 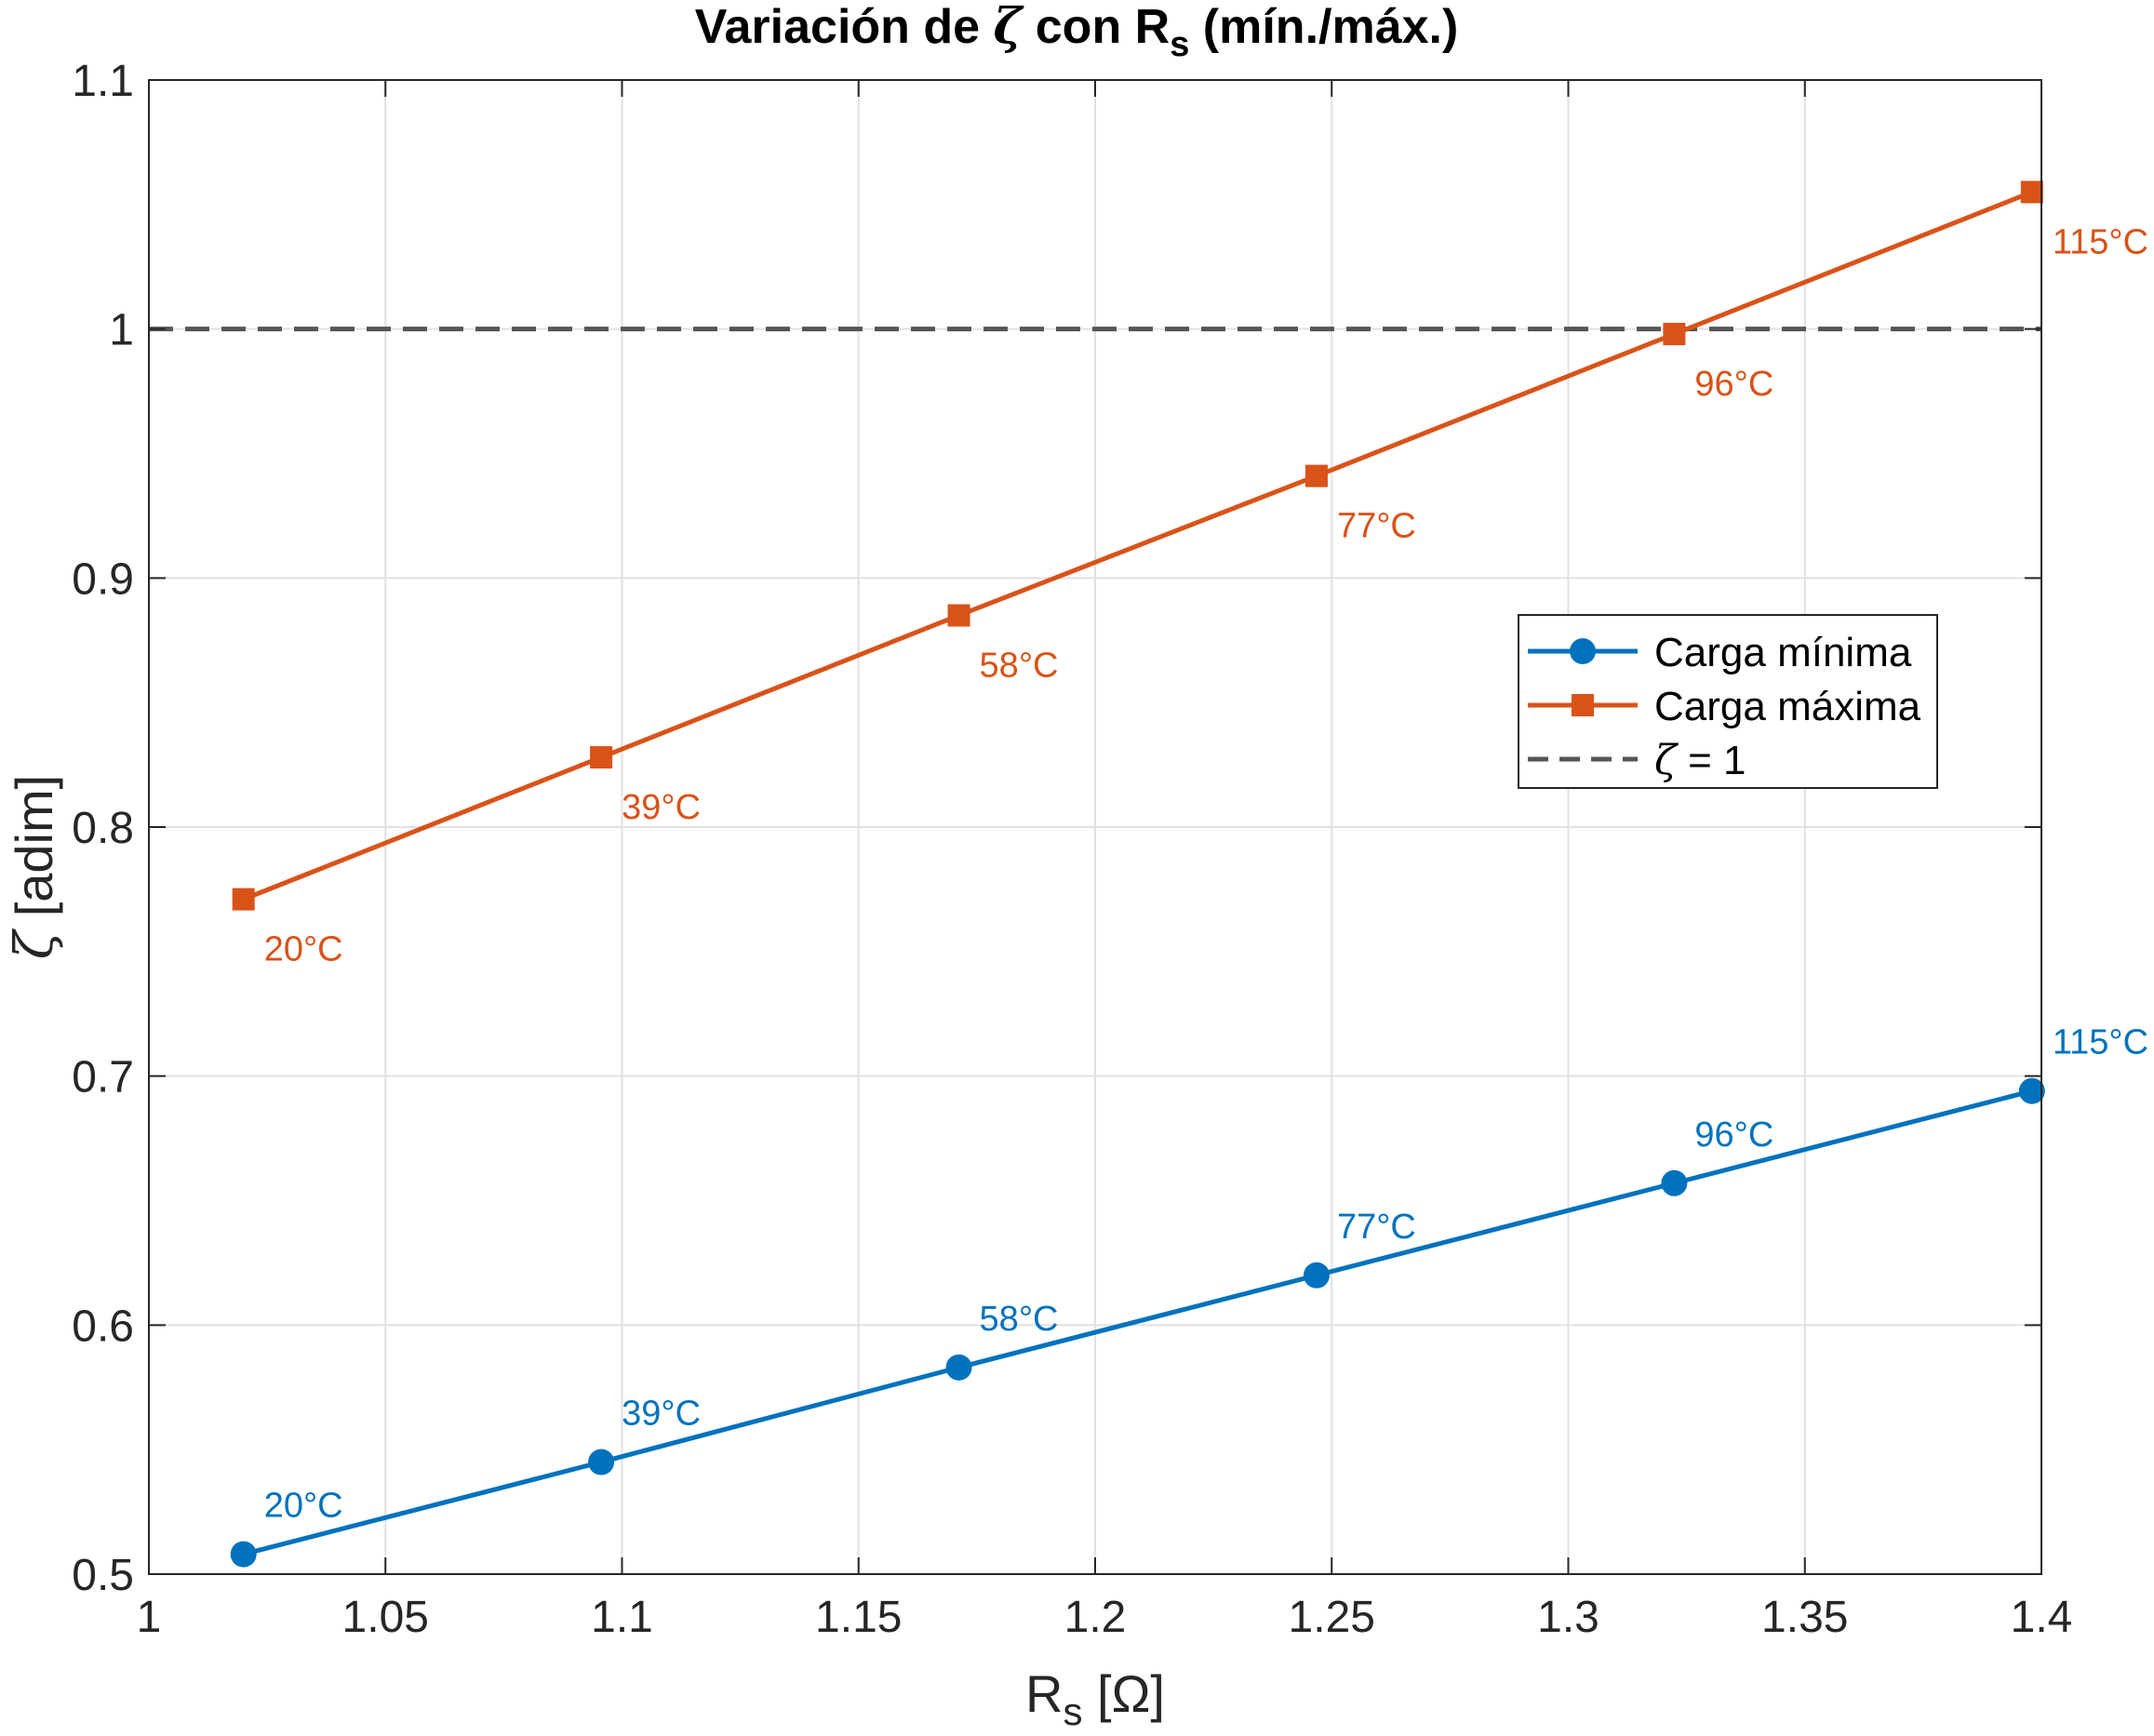 I want to click on y-axis-label-text: [adim], so click(x=34, y=853).